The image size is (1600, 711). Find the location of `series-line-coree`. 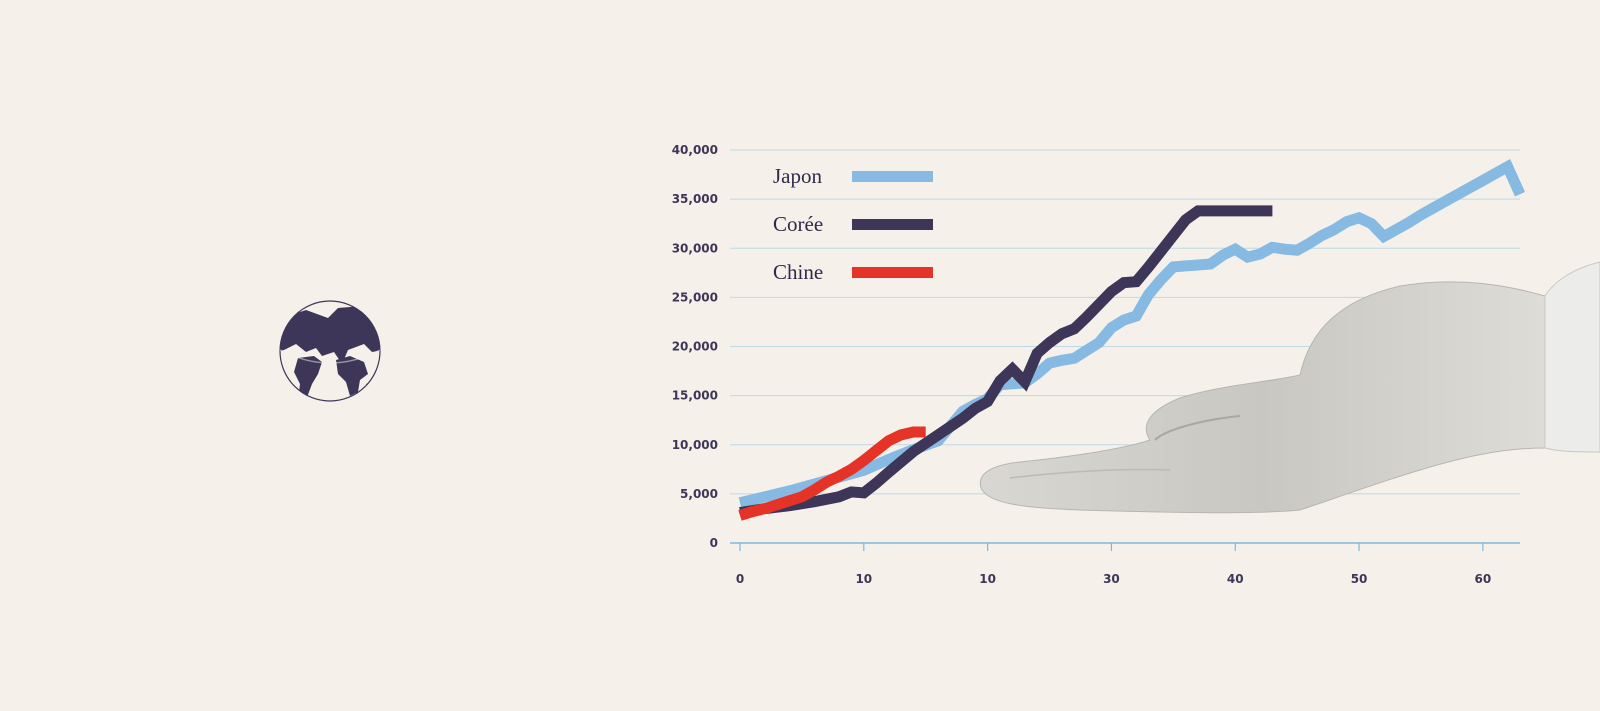

series-line-coree is located at coordinates (1006, 361).